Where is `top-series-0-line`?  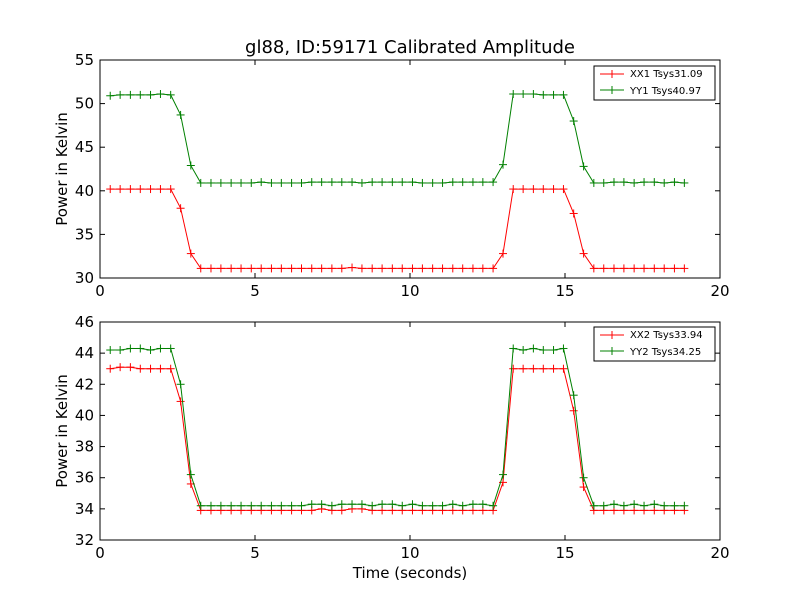 top-series-0-line is located at coordinates (397, 228).